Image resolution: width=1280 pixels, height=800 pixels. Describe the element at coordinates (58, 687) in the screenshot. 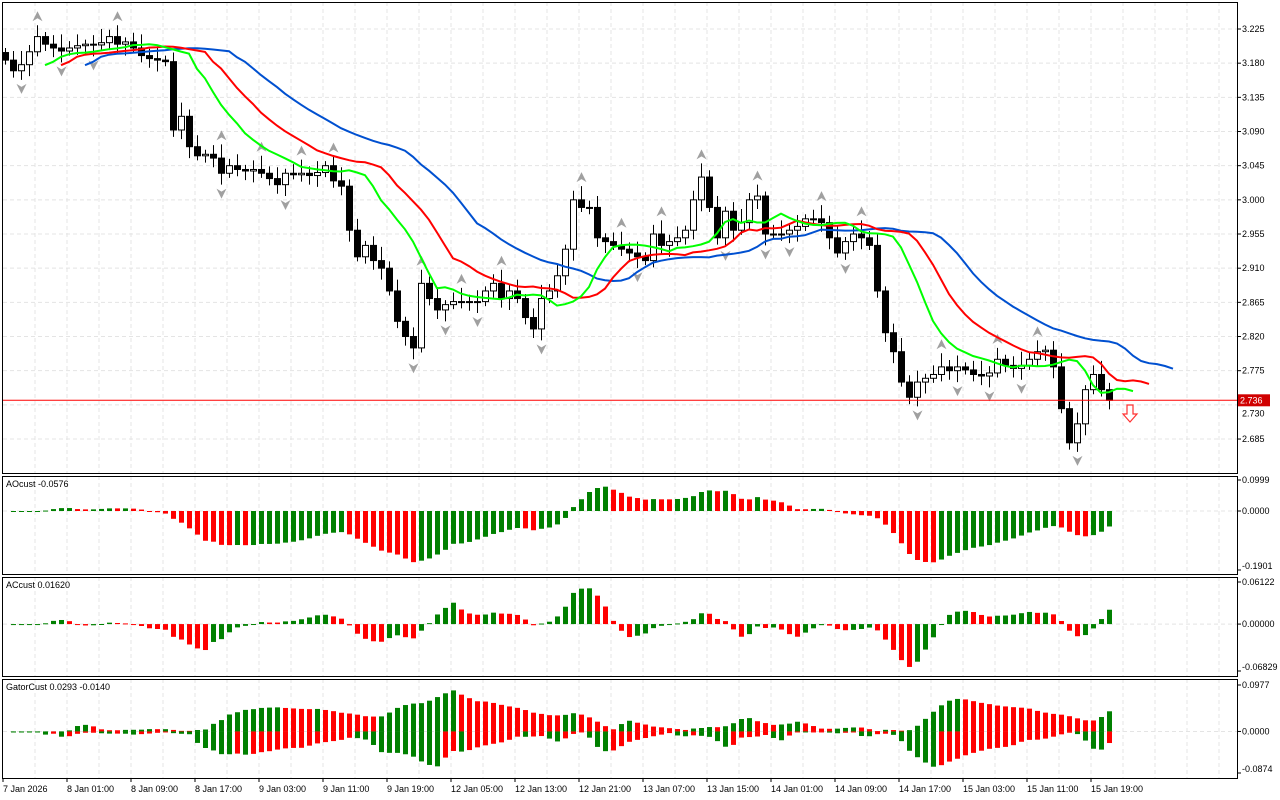

I see `indicator-title: GatorCust 0.0293 -0.0140` at that location.